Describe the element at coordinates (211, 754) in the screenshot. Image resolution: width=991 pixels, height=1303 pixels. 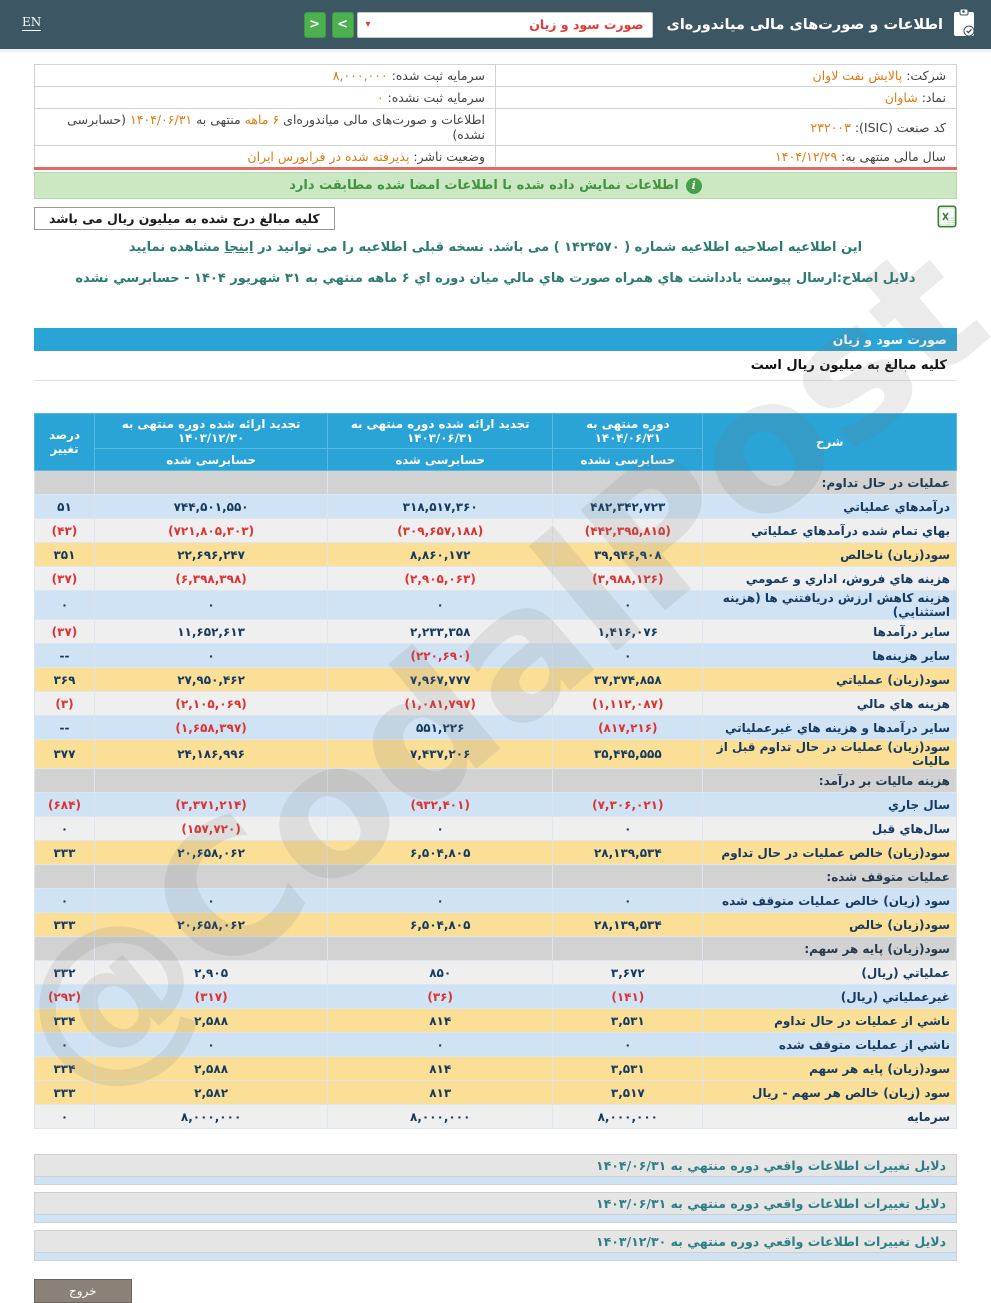
I see `value-cell: ۲۴,۱۸۶,۹۹۶` at that location.